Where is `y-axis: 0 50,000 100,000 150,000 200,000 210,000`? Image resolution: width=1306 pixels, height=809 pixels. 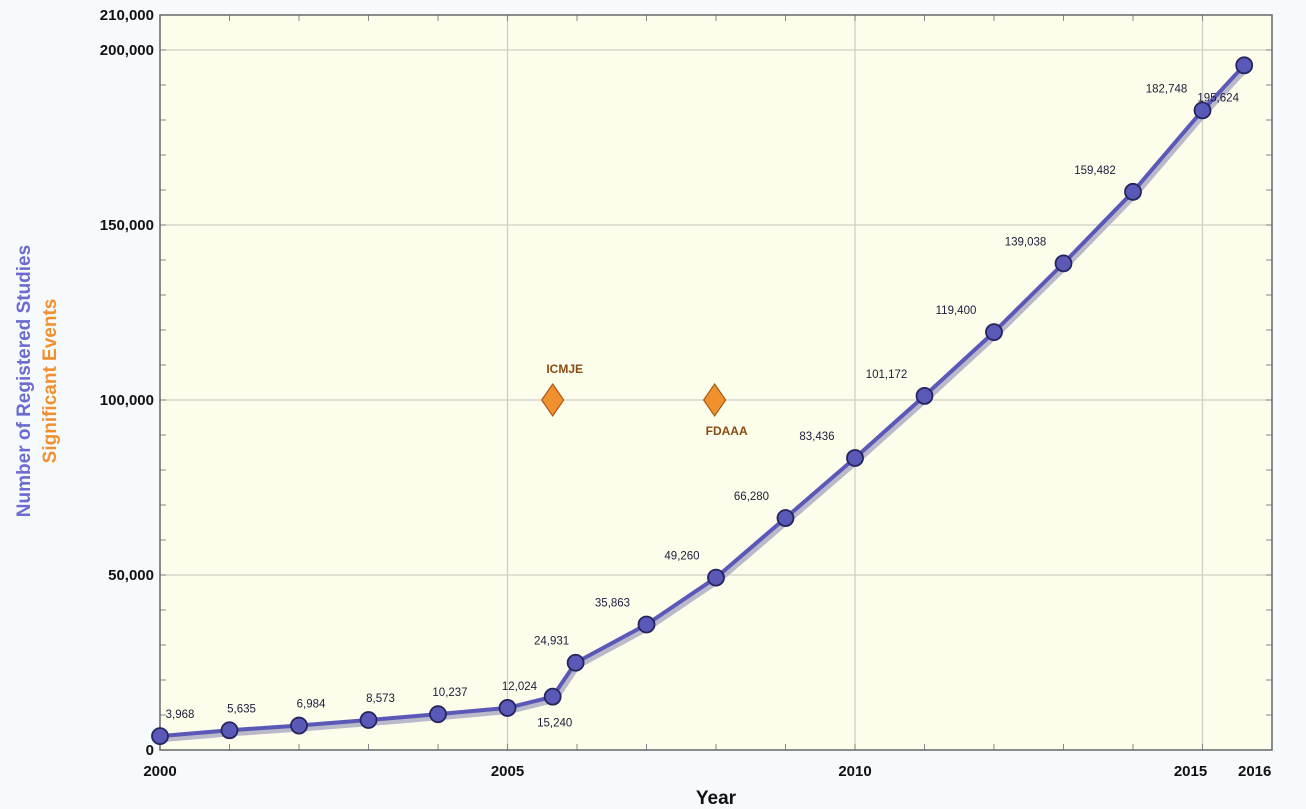 y-axis: 0 50,000 100,000 150,000 200,000 210,000 is located at coordinates (127, 383).